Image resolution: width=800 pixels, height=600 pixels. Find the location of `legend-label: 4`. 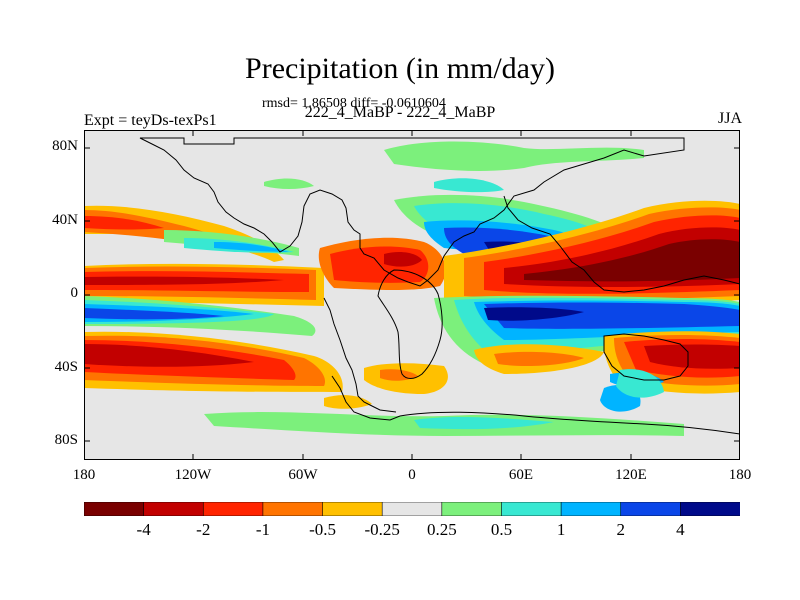

legend-label: 4 is located at coordinates (680, 529).